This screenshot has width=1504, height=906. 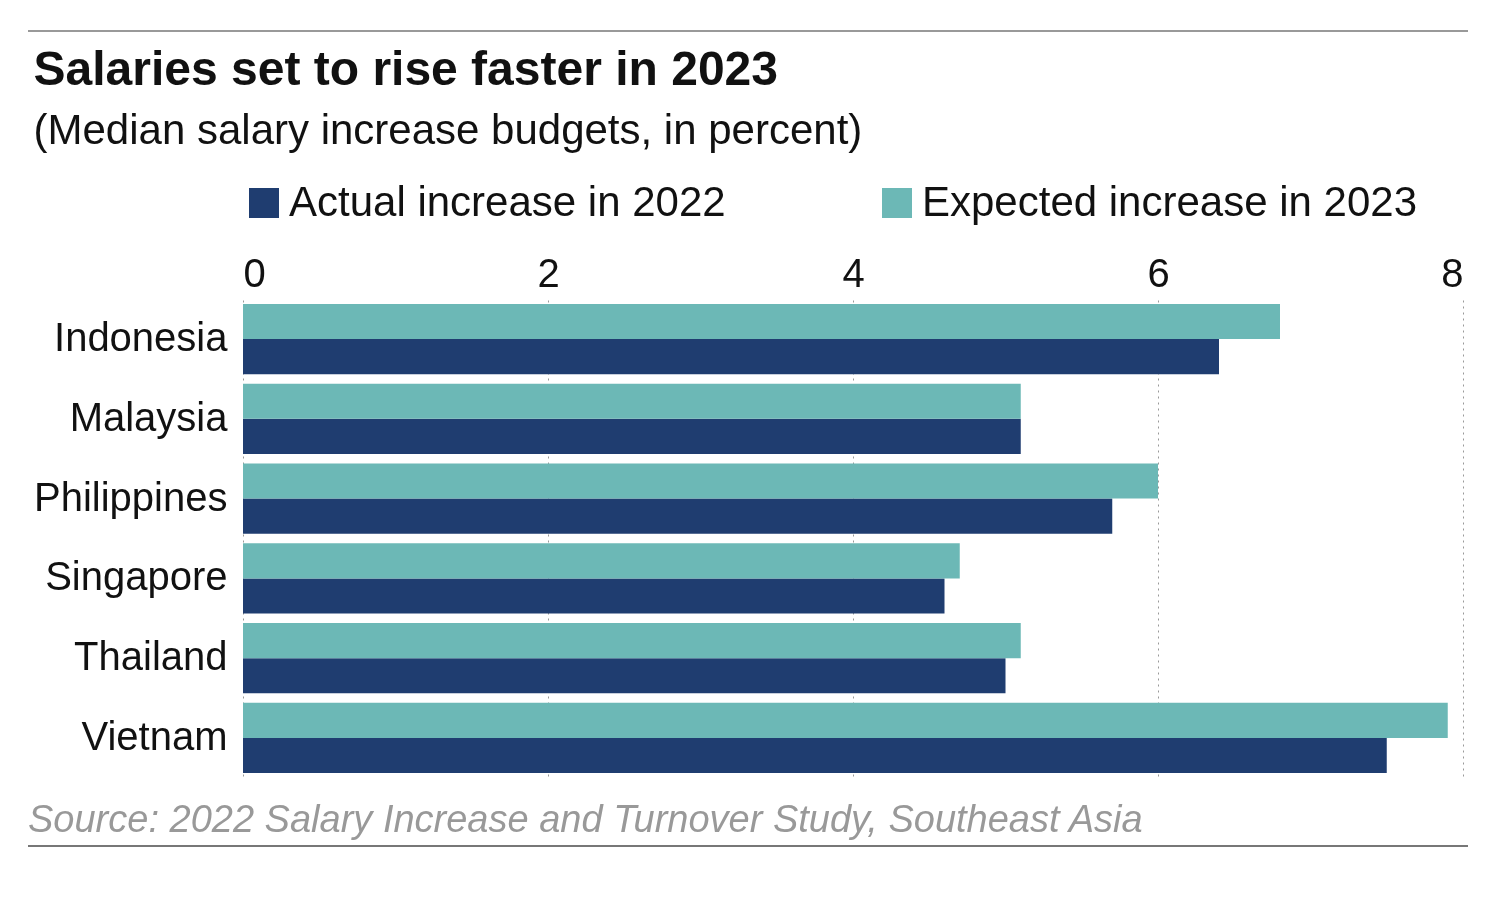 What do you see at coordinates (507, 201) in the screenshot?
I see `legend-label: Actual increase in 2022` at bounding box center [507, 201].